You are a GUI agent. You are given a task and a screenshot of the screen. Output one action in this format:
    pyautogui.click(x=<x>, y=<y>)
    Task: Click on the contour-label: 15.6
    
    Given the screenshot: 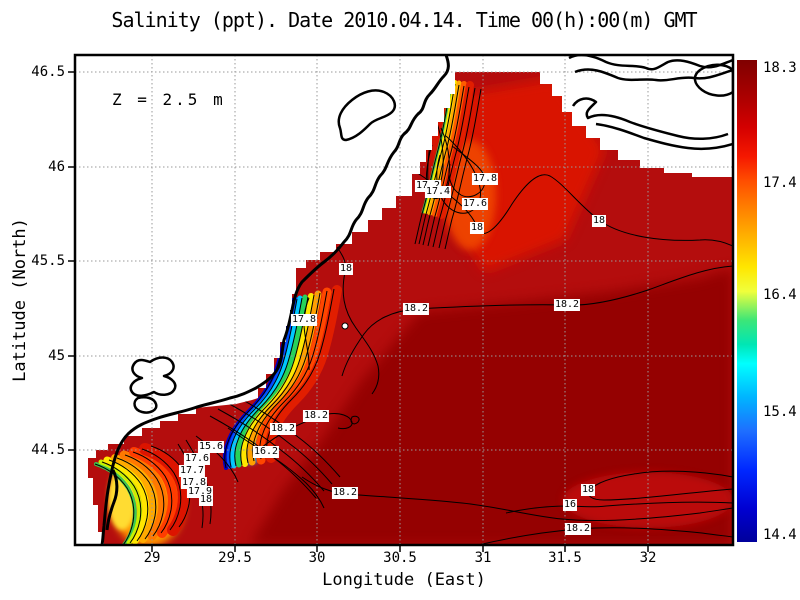 What is the action you would take?
    pyautogui.click(x=211, y=447)
    